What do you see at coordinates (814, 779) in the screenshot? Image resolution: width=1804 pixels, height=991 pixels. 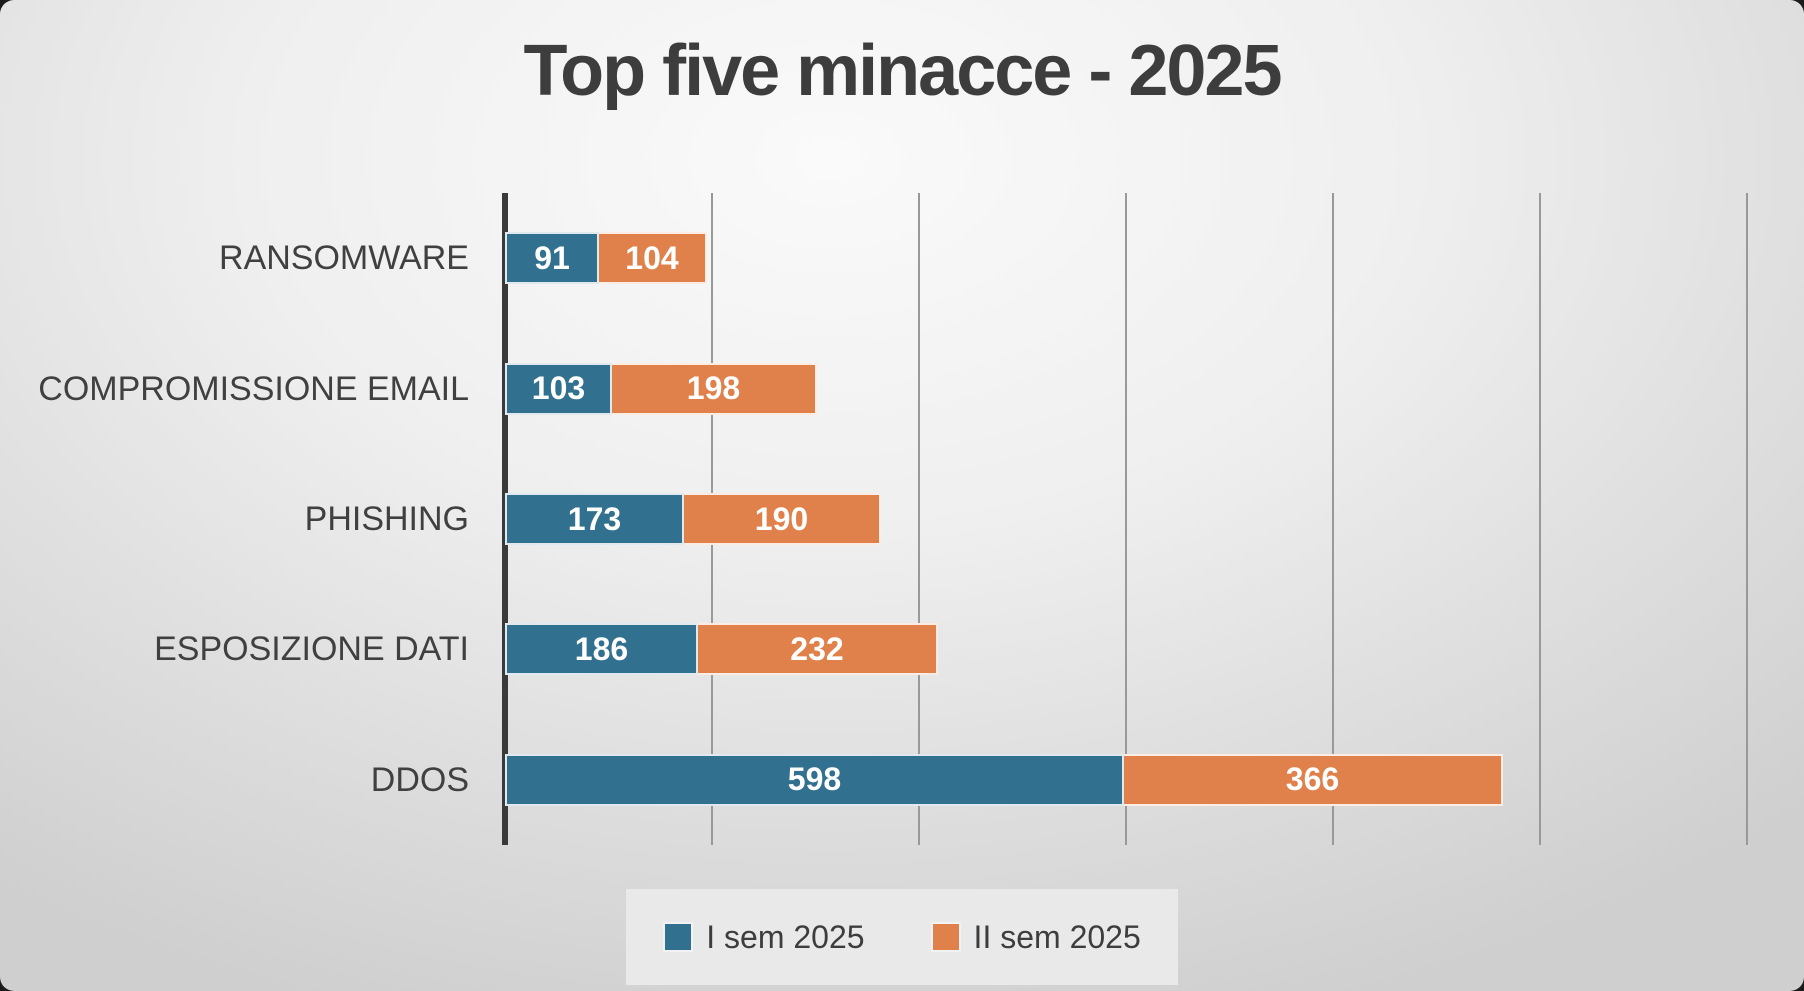 I see `bar-segment: 598` at bounding box center [814, 779].